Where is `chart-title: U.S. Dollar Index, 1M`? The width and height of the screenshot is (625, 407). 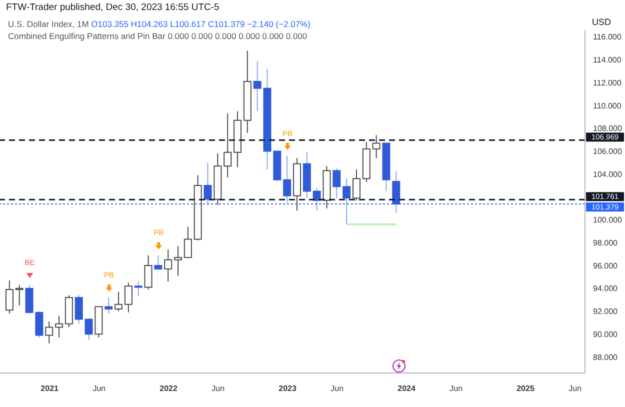 chart-title: U.S. Dollar Index, 1M is located at coordinates (48, 24).